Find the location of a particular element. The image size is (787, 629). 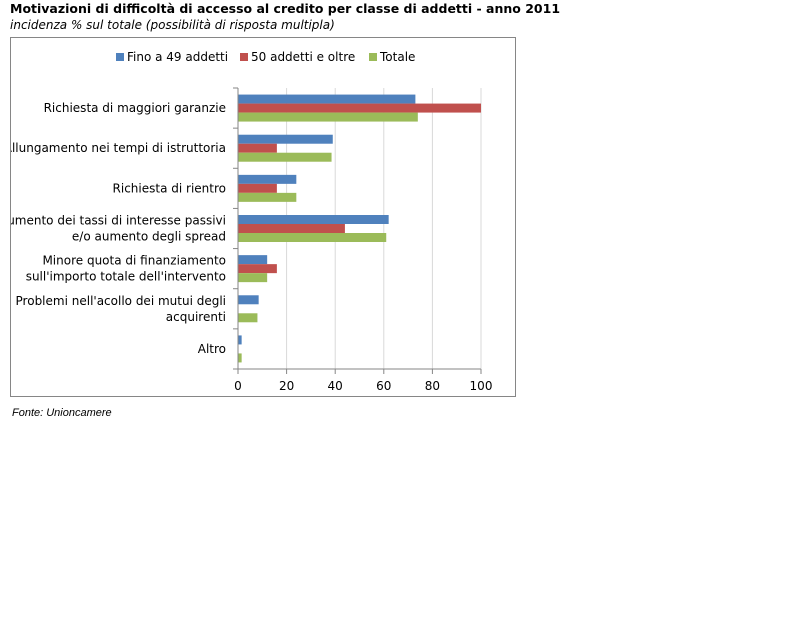

x-tick-label: 0 is located at coordinates (238, 386).